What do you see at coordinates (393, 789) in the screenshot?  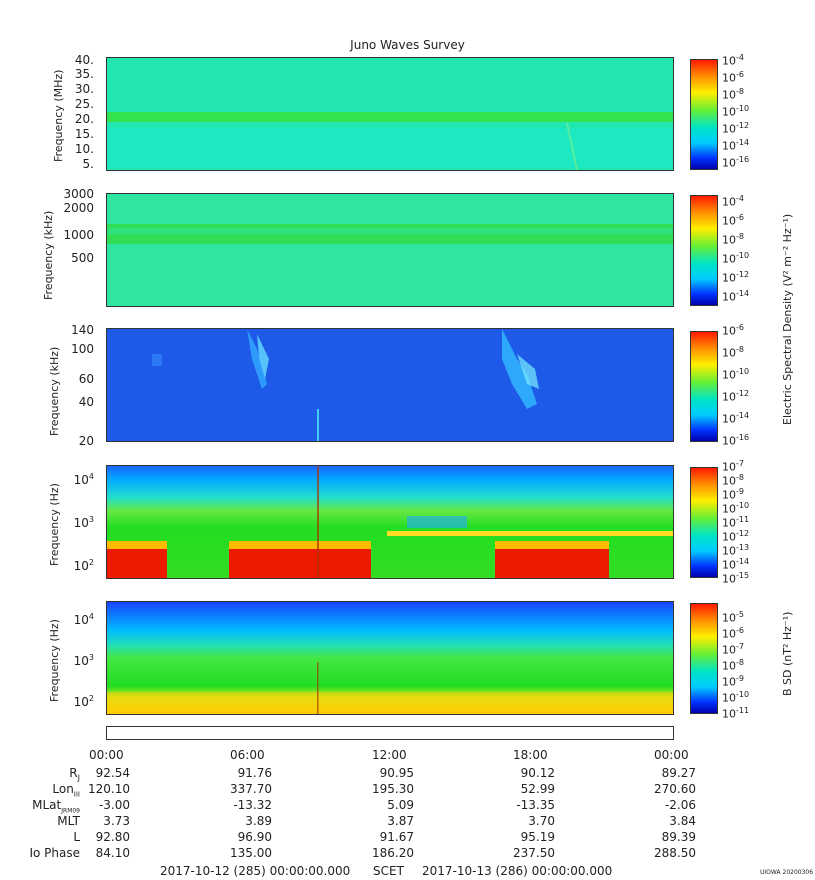 I see `ephem-value: 195.30` at bounding box center [393, 789].